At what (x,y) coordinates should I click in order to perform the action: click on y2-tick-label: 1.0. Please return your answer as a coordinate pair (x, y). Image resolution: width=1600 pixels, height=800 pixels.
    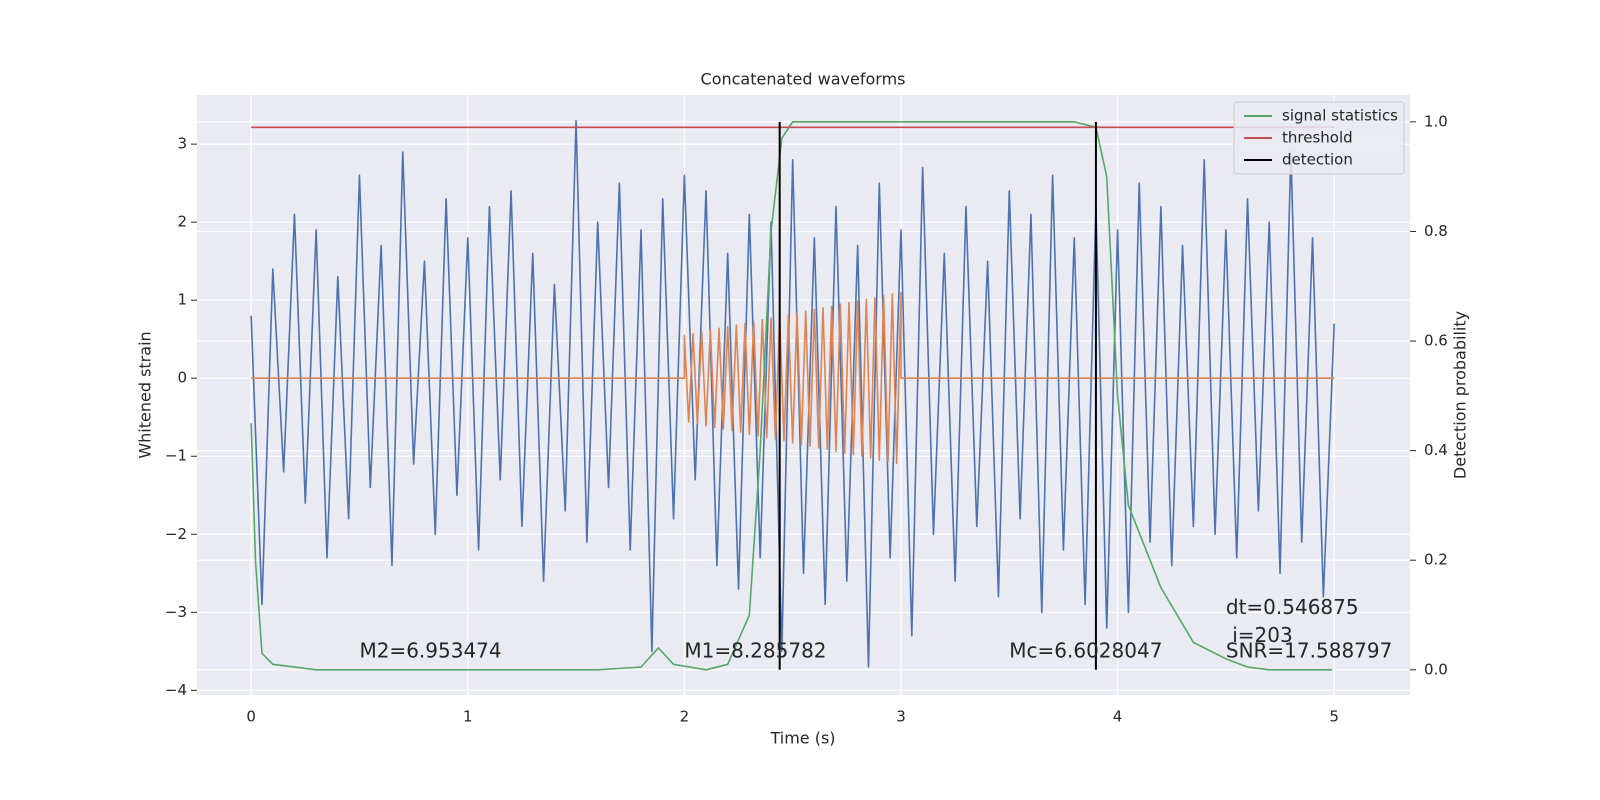
    Looking at the image, I should click on (1436, 121).